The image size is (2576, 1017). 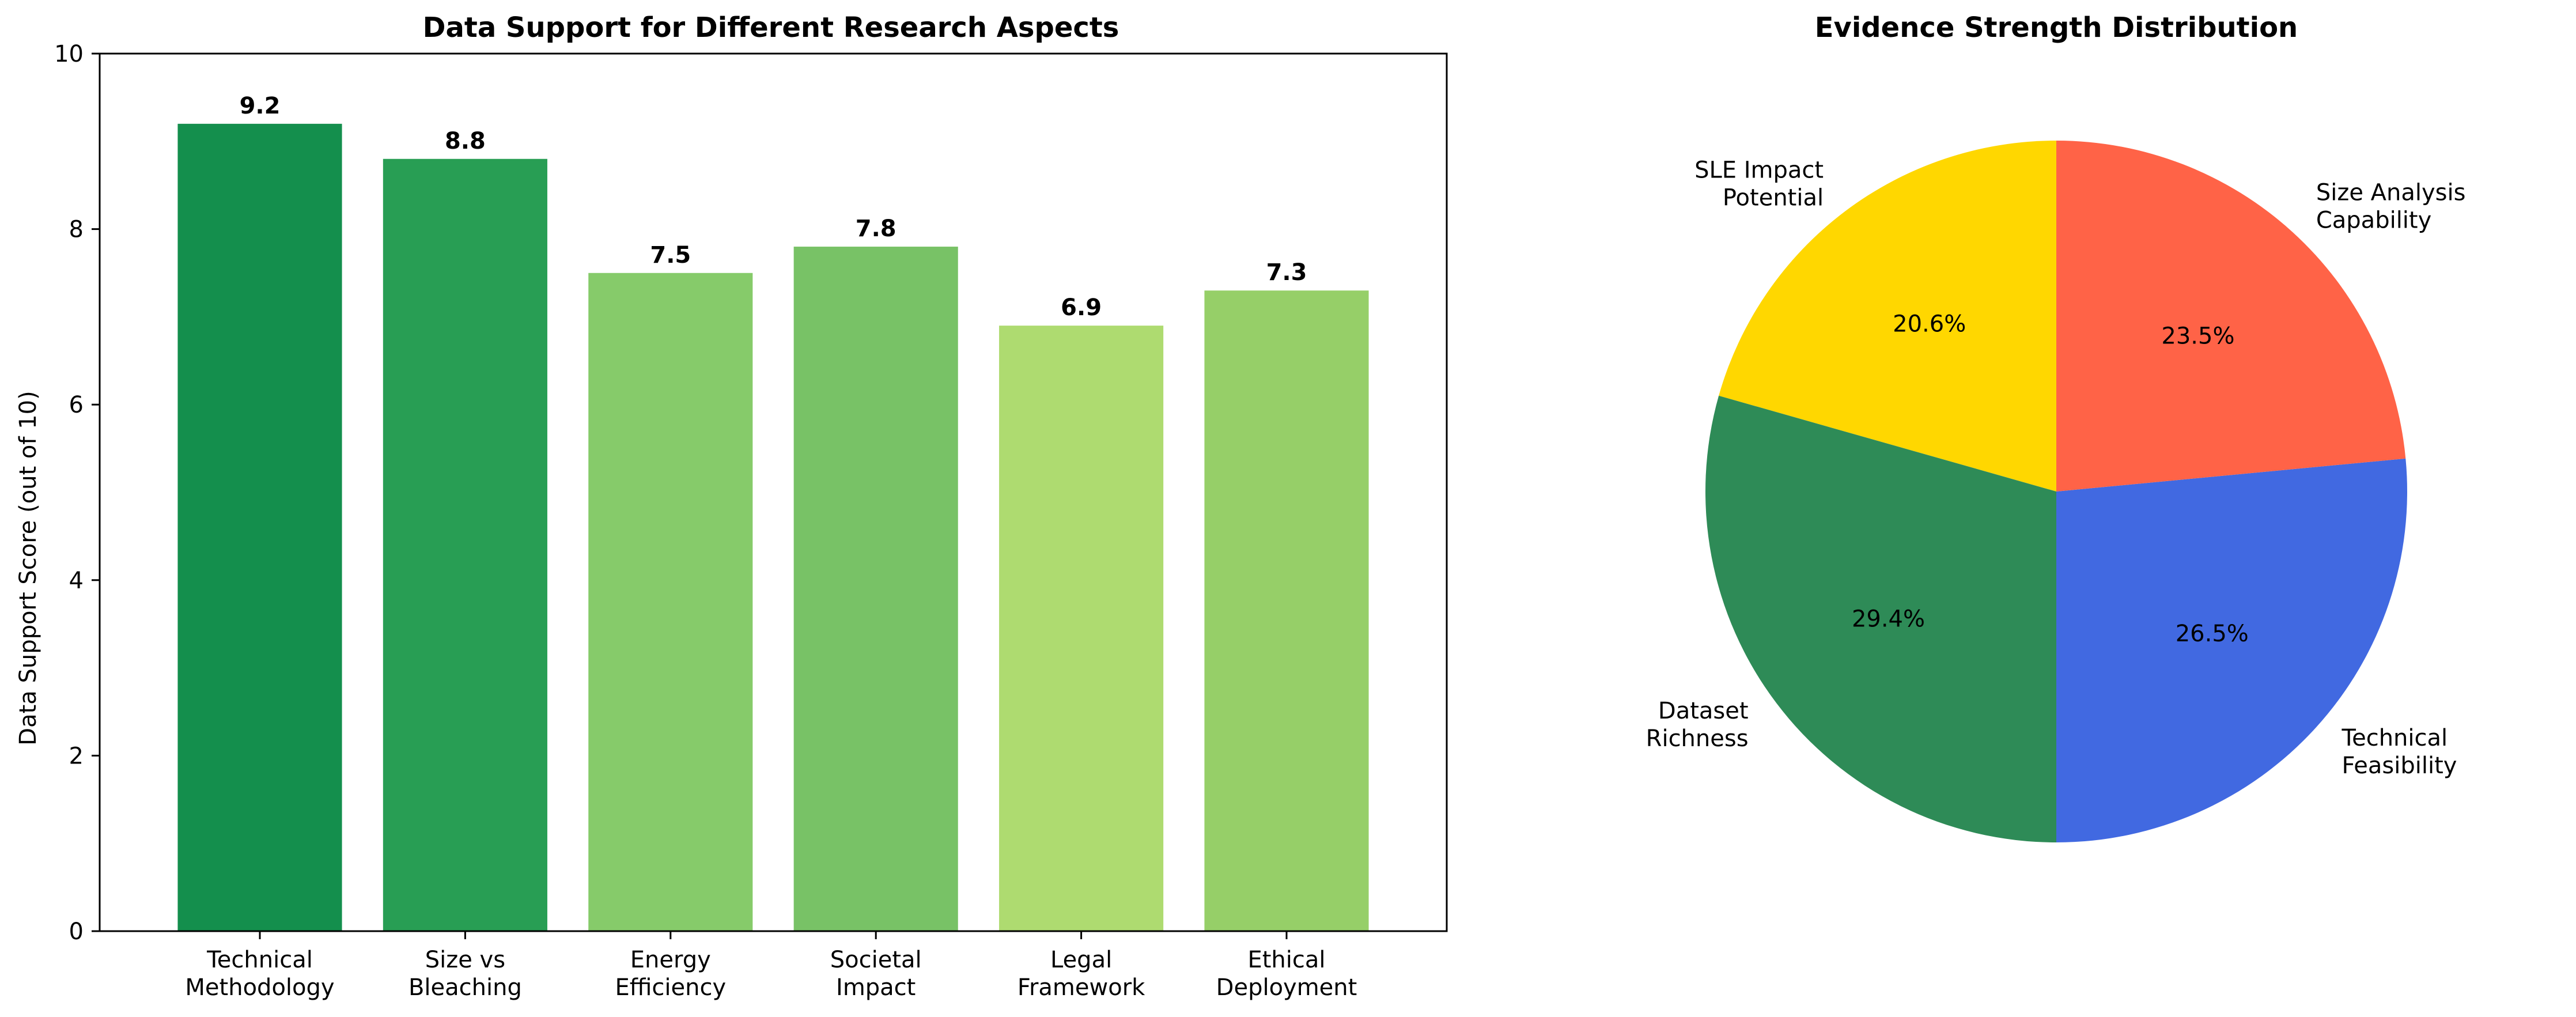 What do you see at coordinates (2373, 220) in the screenshot?
I see `pie-category-label: Capability` at bounding box center [2373, 220].